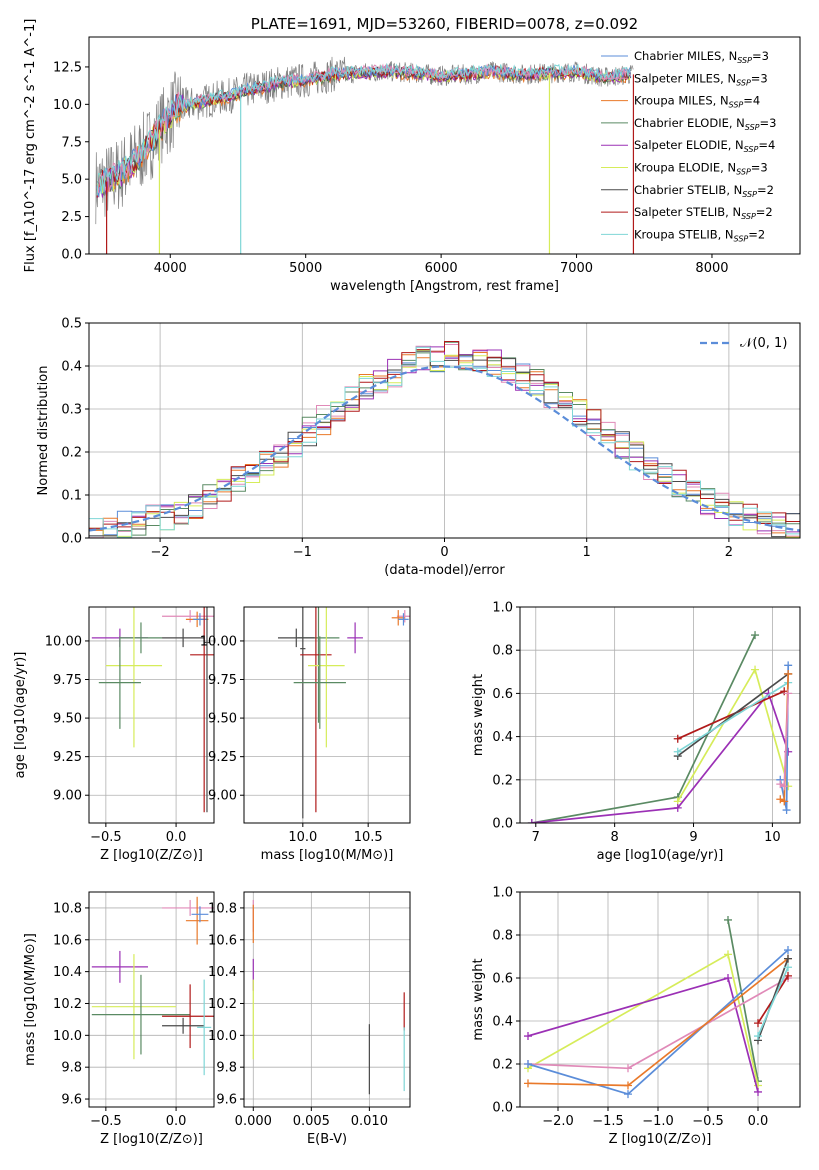 The width and height of the screenshot is (819, 1170). What do you see at coordinates (576, 268) in the screenshot?
I see `x-tick-label: 7000` at bounding box center [576, 268].